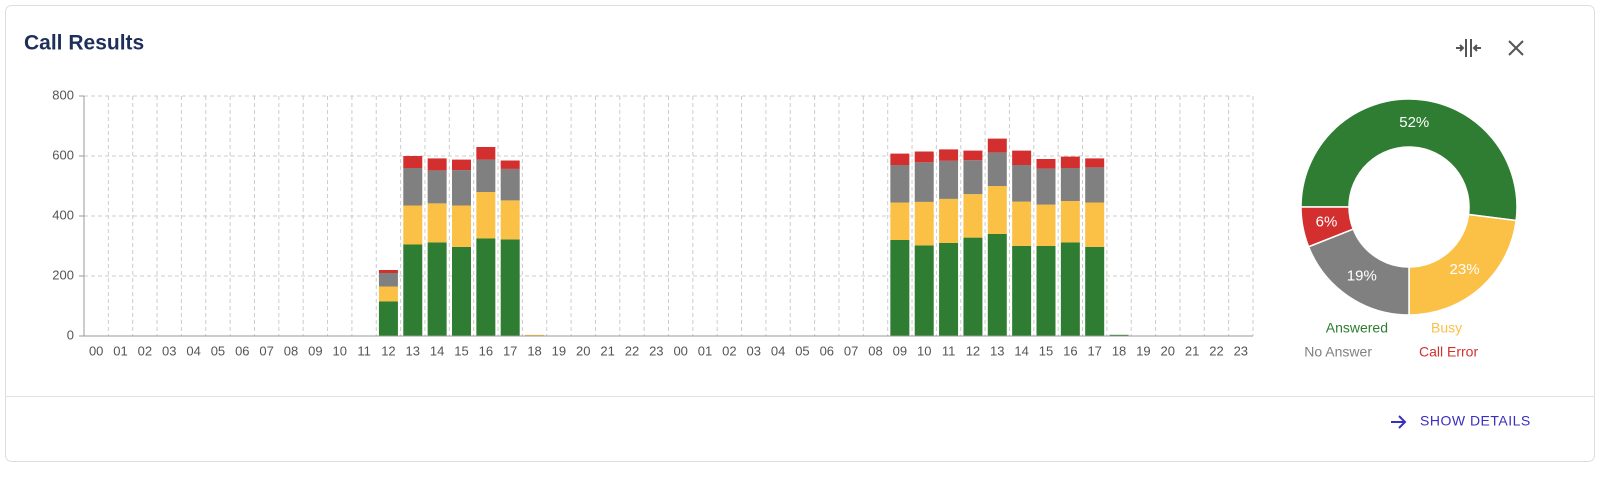 The image size is (1600, 478). I want to click on slice-label: 52%, so click(1414, 122).